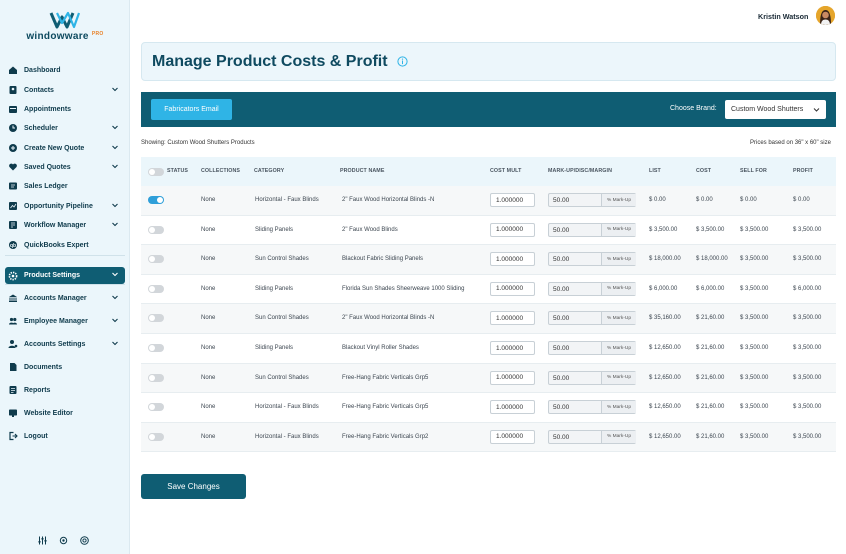  Describe the element at coordinates (221, 171) in the screenshot. I see `col-collections: COLLECTIONS` at that location.